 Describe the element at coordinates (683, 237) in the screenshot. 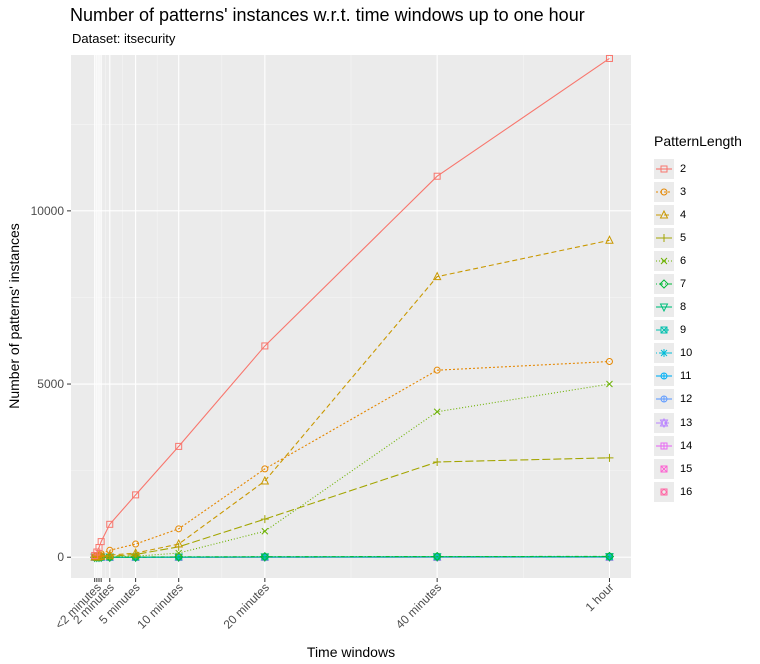

I see `legend-label: 5` at that location.